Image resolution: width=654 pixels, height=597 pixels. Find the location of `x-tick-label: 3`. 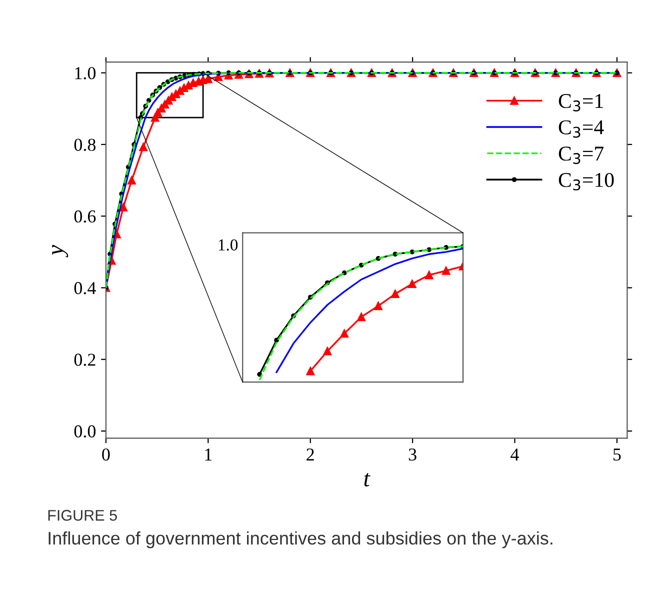

x-tick-label: 3 is located at coordinates (412, 454).